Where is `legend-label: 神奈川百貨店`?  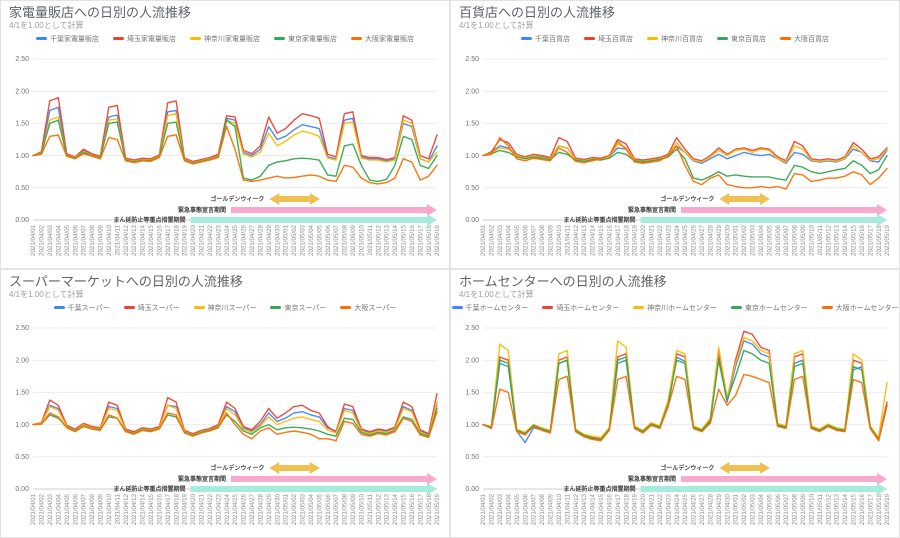
legend-label: 神奈川百貨店 is located at coordinates (682, 39).